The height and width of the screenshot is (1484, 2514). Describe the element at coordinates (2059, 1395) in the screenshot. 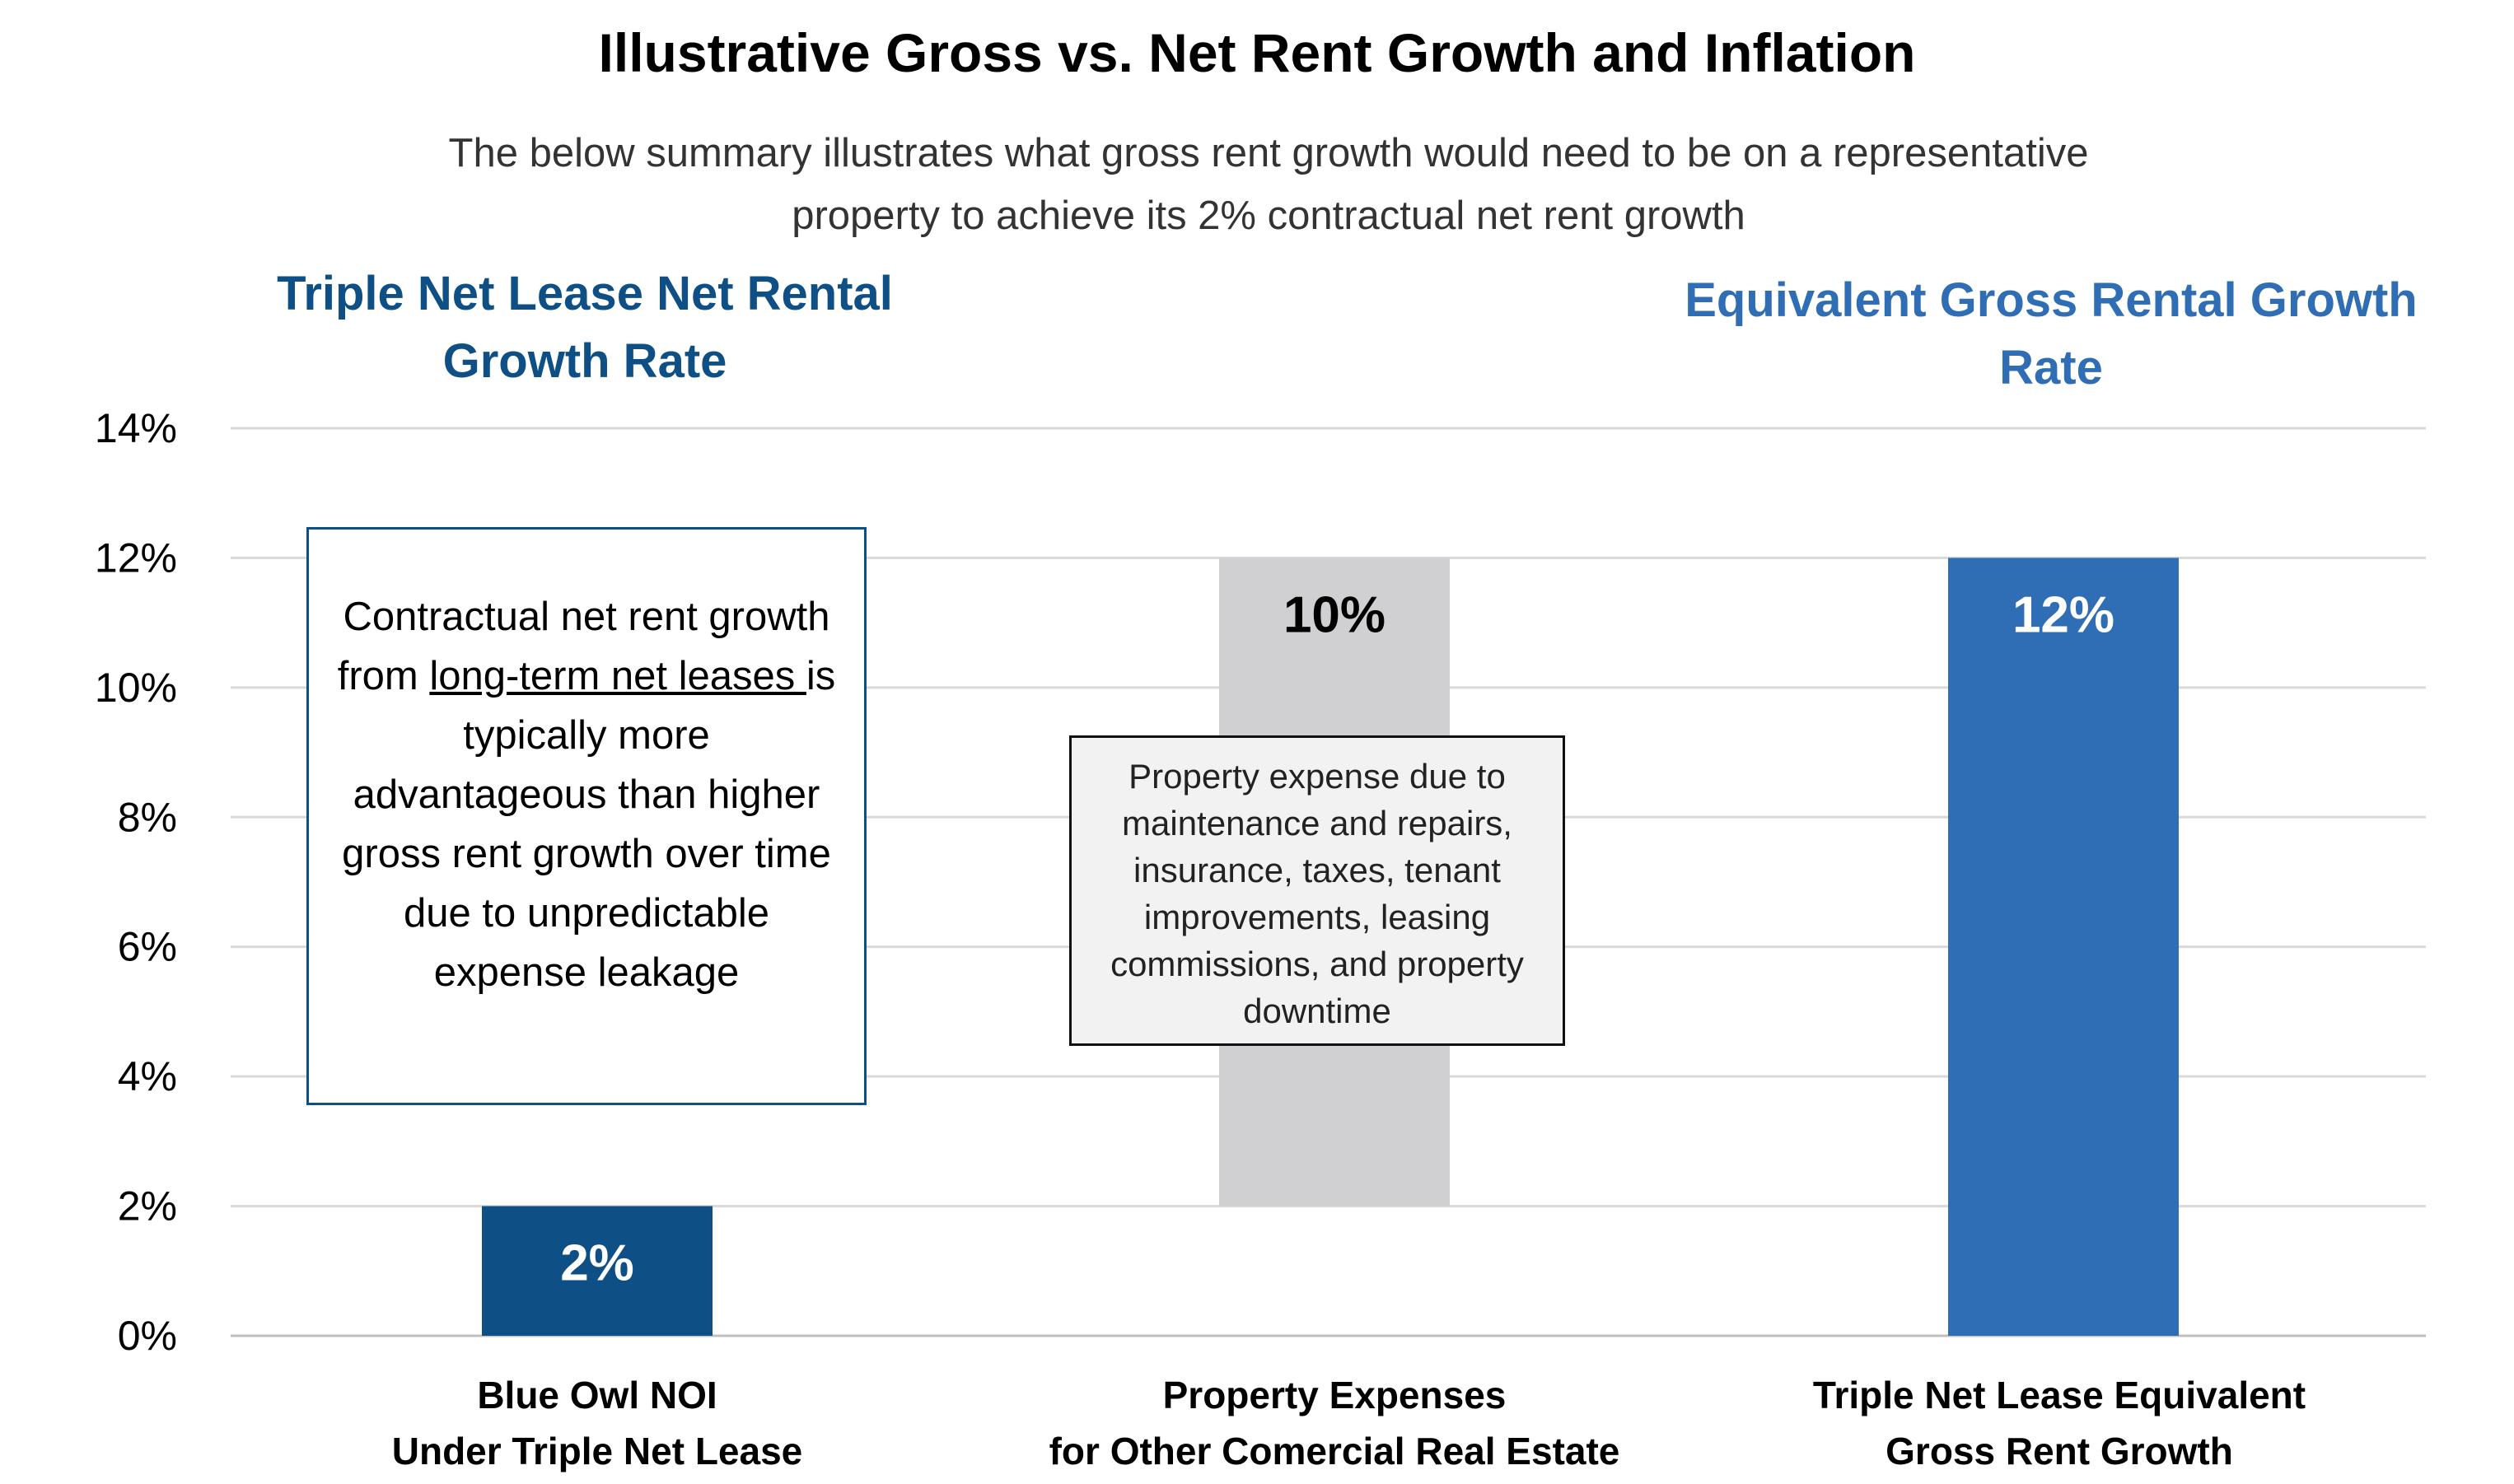

I see `x-tick-label-line: Triple Net Lease Equivalent` at that location.